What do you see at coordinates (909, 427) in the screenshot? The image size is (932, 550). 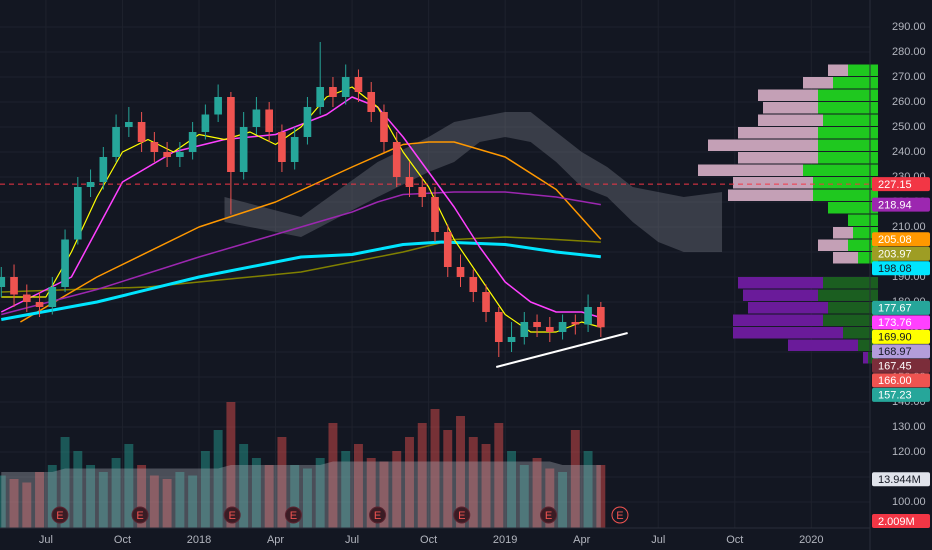 I see `y-tick-label: 130.00` at bounding box center [909, 427].